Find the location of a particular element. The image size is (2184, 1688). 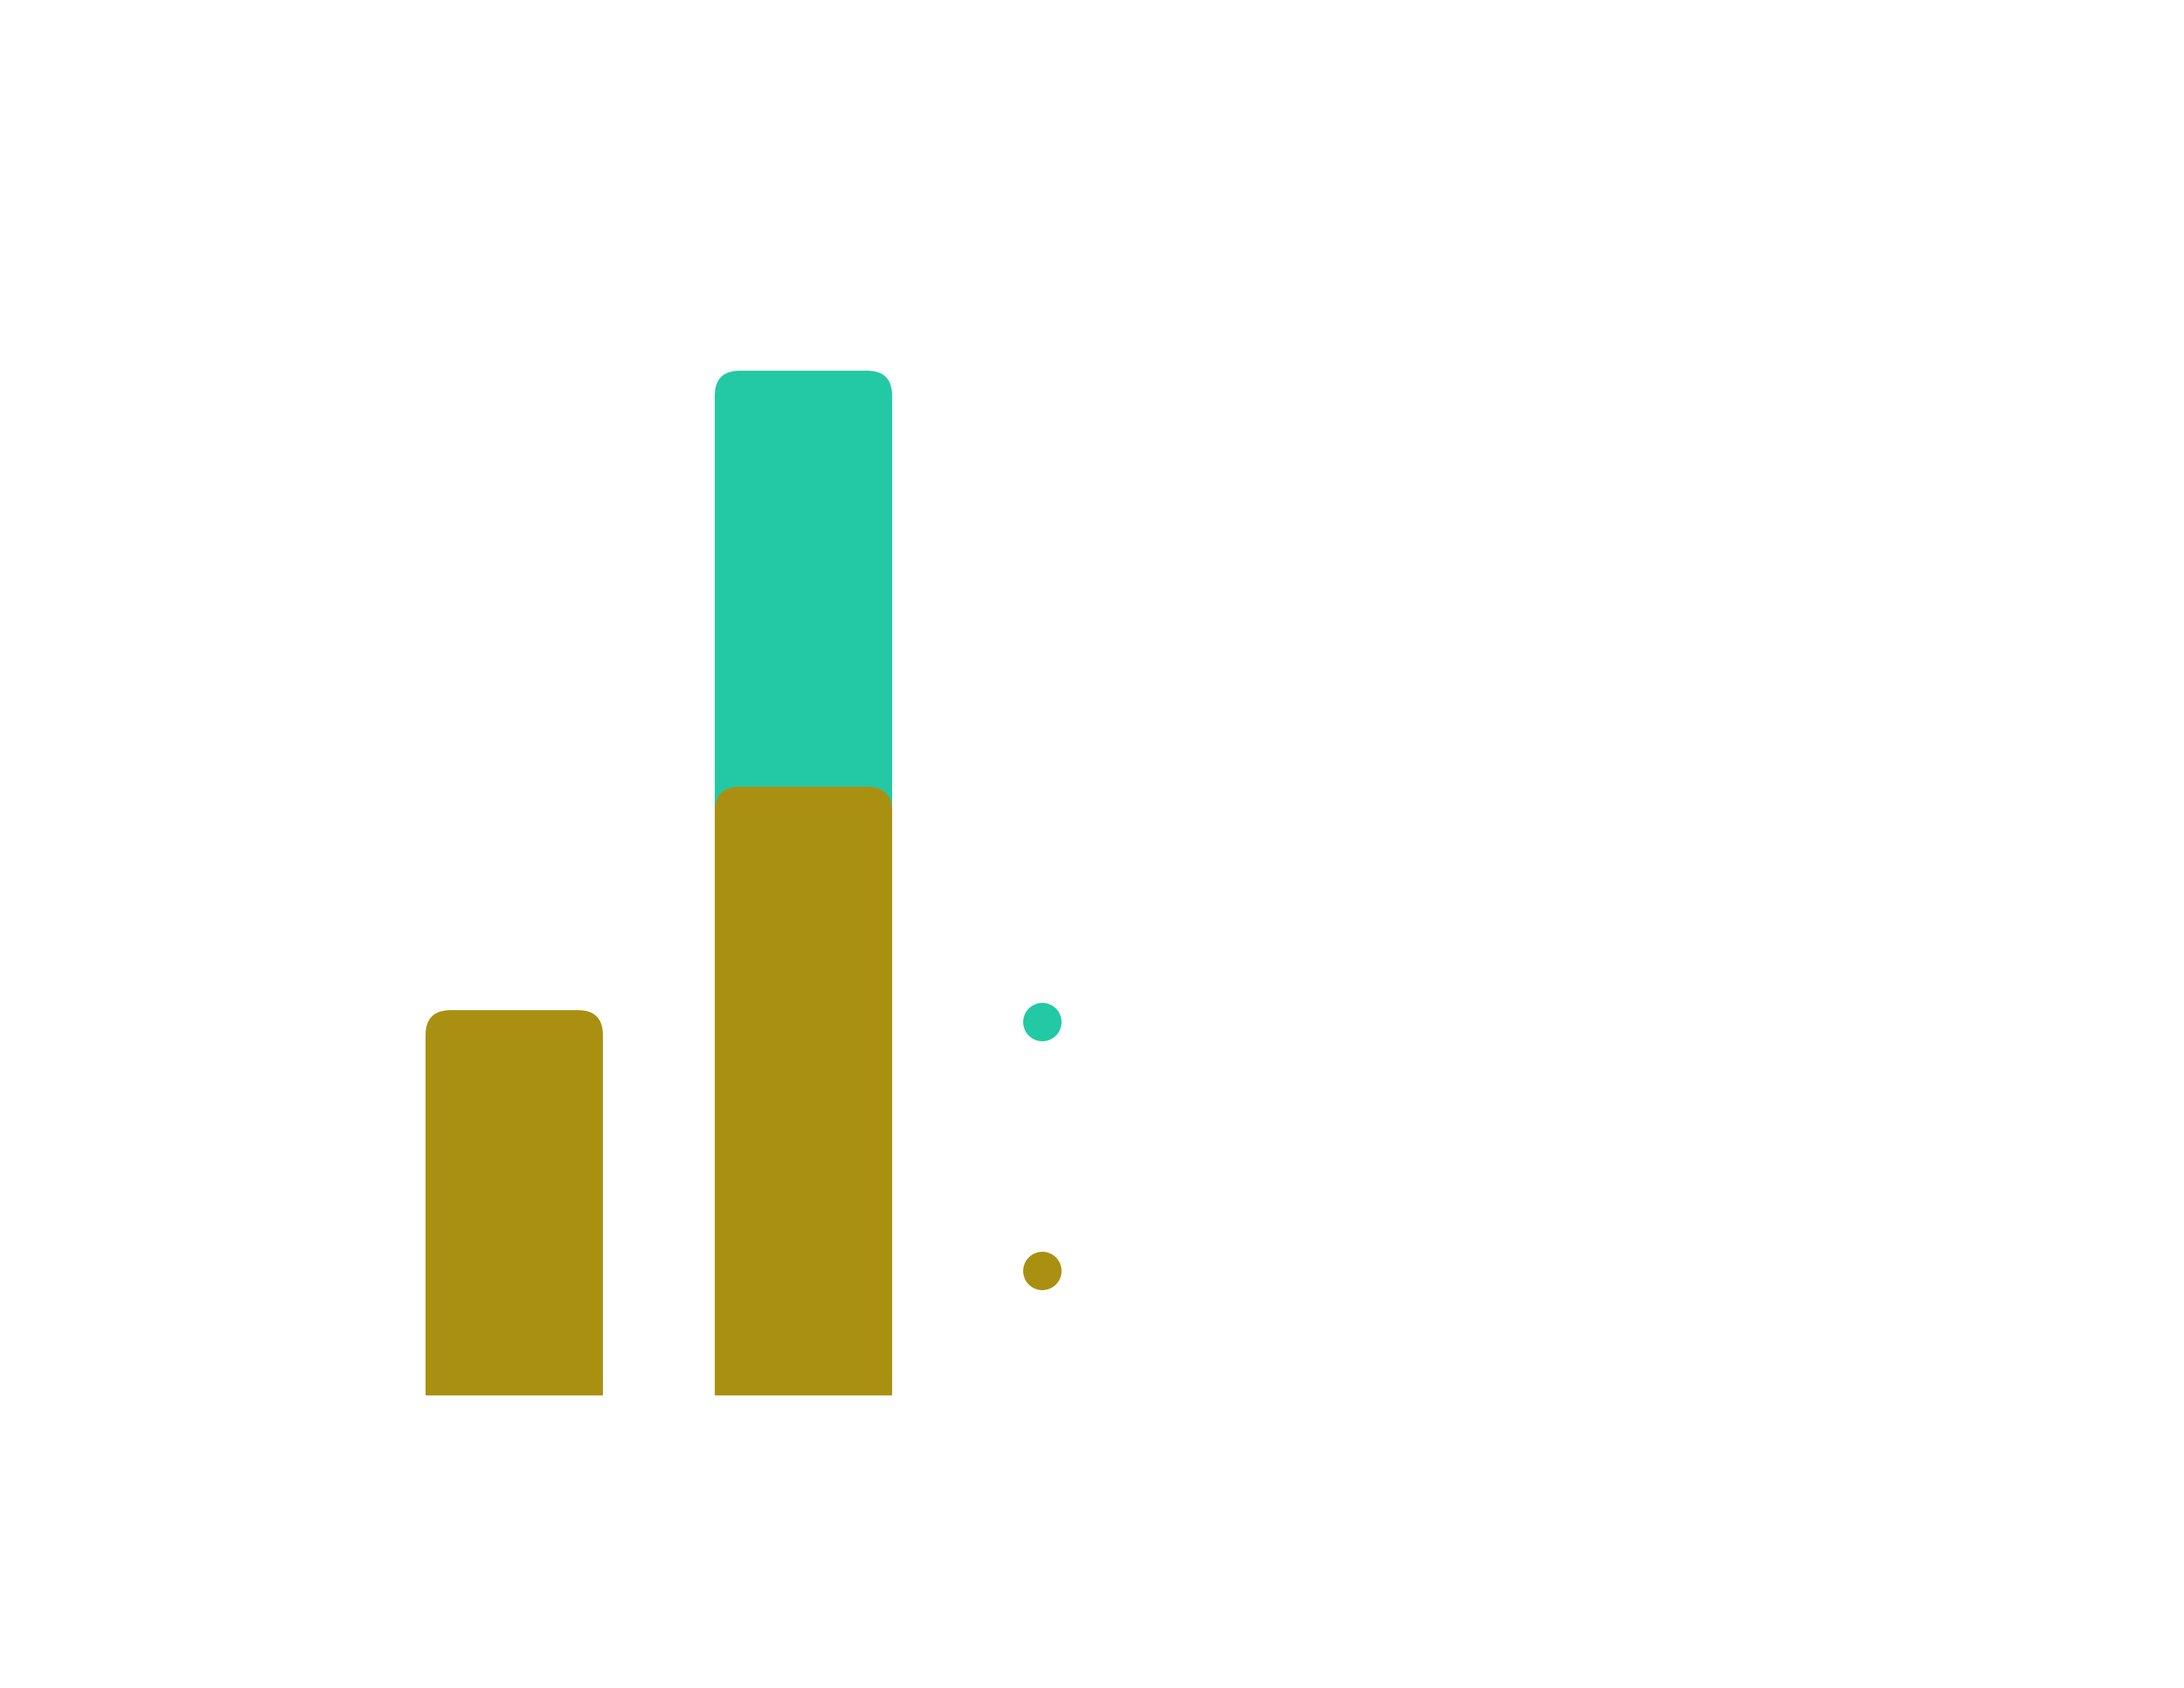

legend is located at coordinates (1042, 1146).